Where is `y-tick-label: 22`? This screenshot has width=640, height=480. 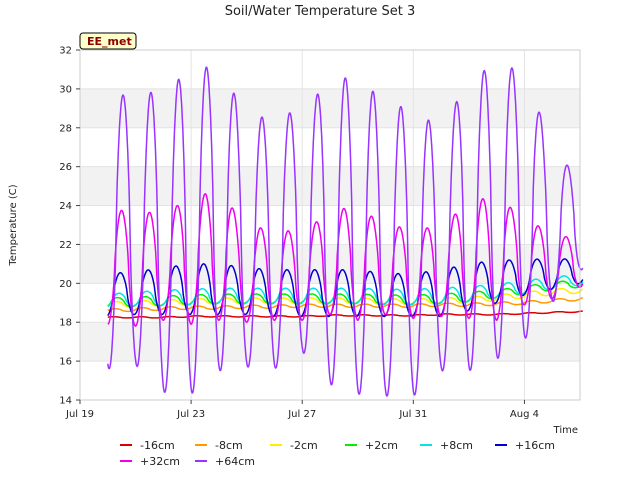 y-tick-label: 22 is located at coordinates (65, 245).